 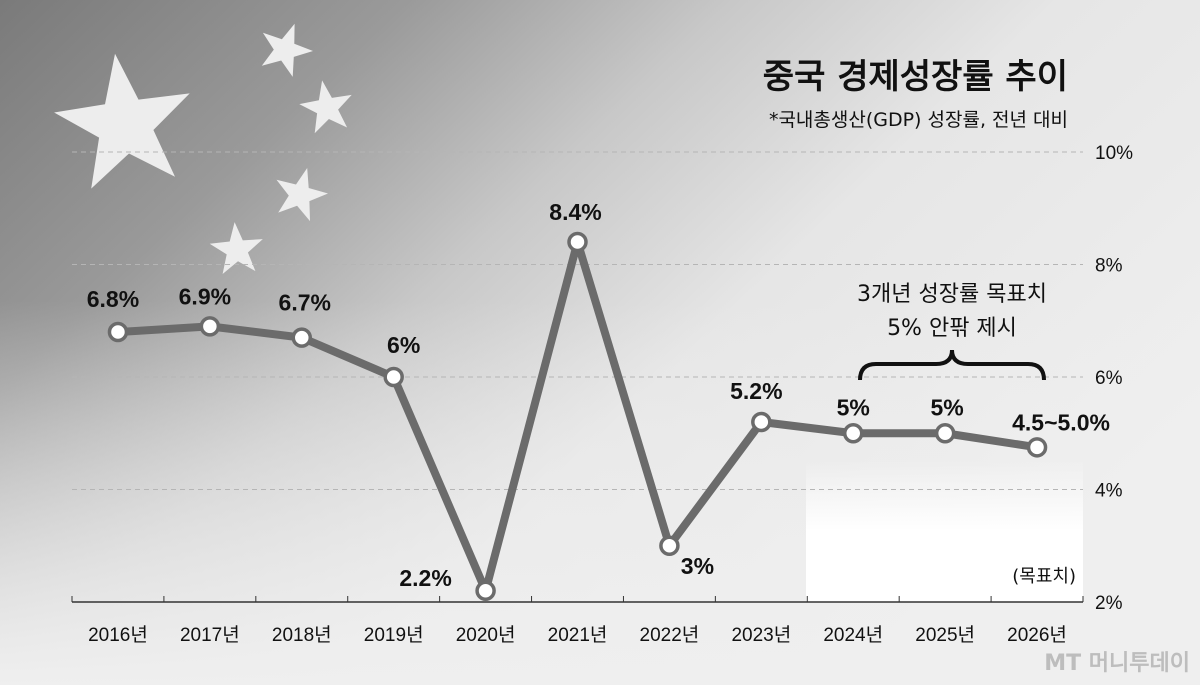 I want to click on x-tick-label: 2019년, so click(x=394, y=635).